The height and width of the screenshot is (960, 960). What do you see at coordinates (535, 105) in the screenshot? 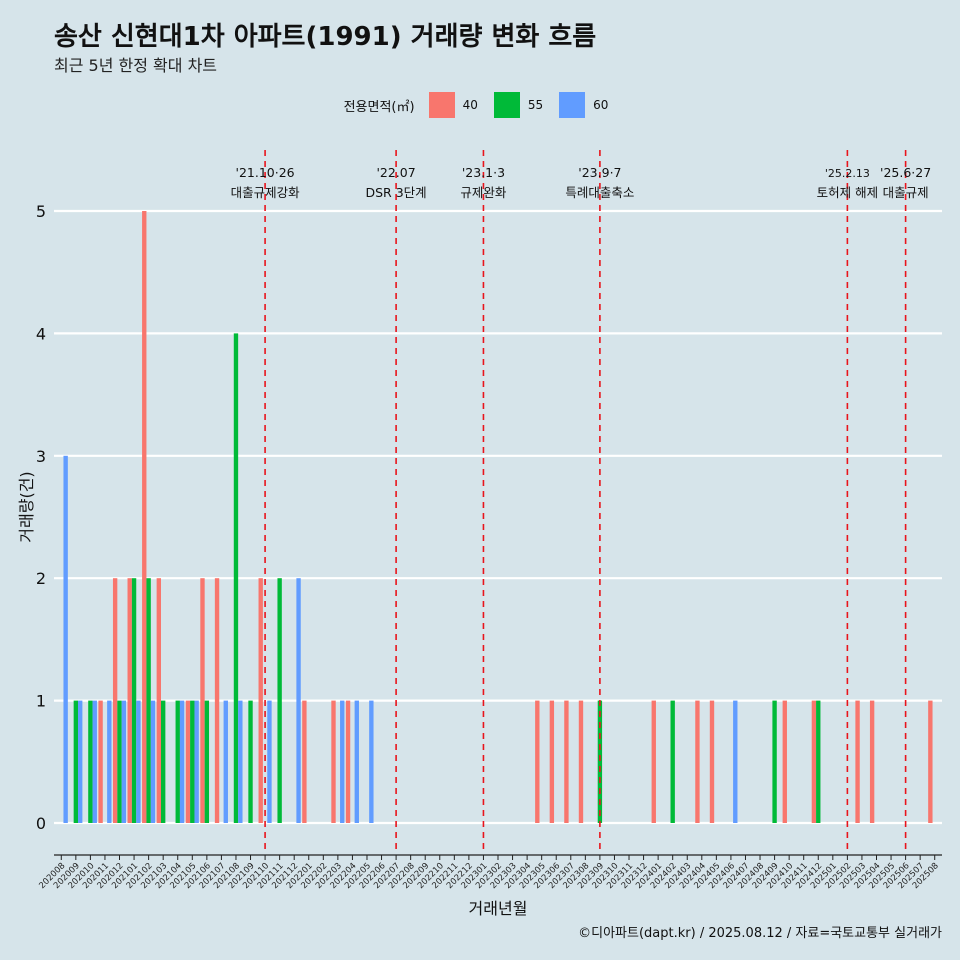
I see `legend-label-55: 55` at bounding box center [535, 105].